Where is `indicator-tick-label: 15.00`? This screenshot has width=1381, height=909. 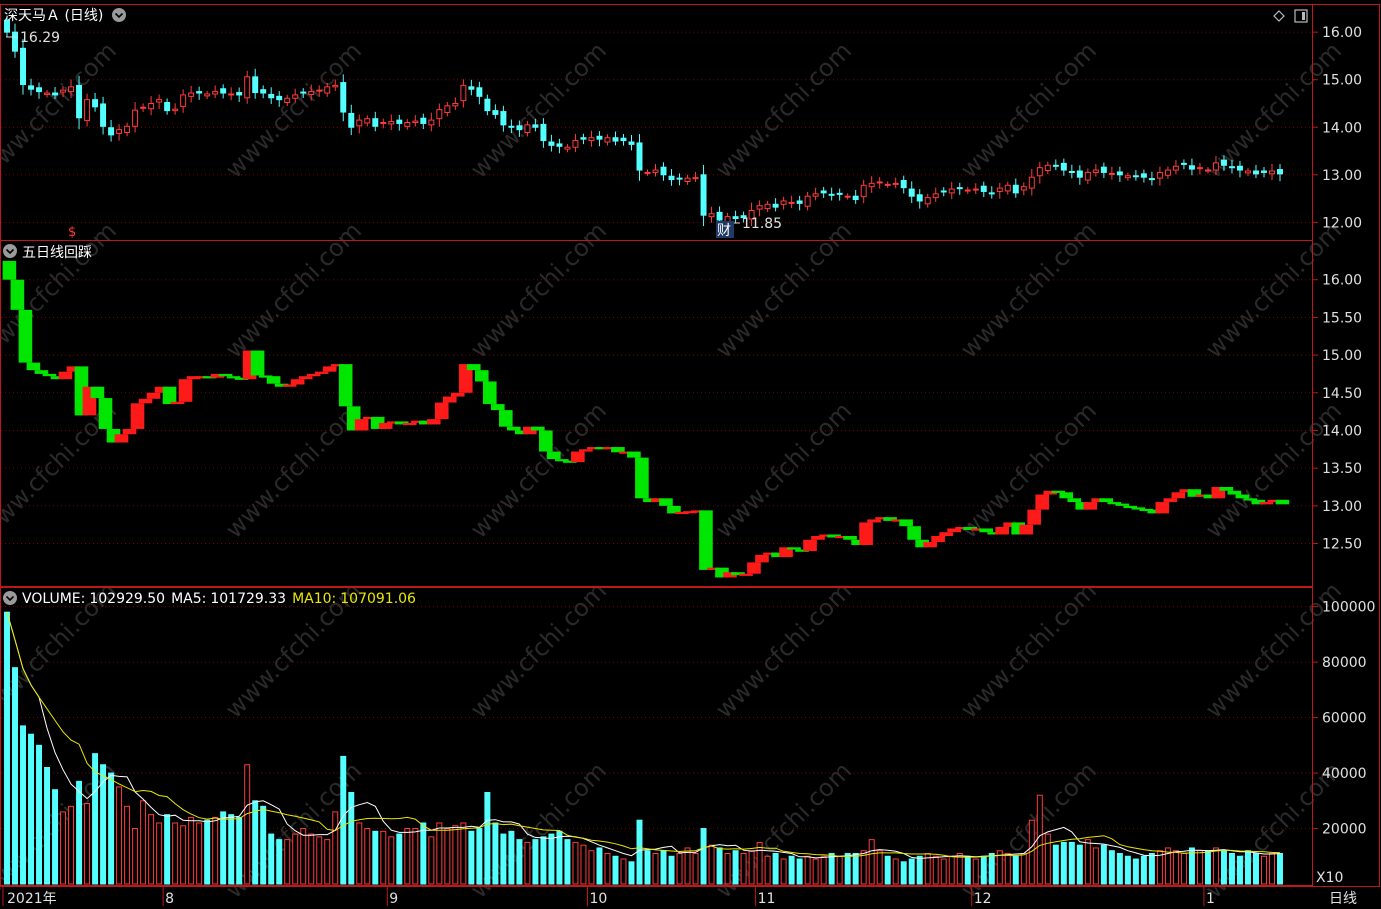
indicator-tick-label: 15.00 is located at coordinates (1342, 356).